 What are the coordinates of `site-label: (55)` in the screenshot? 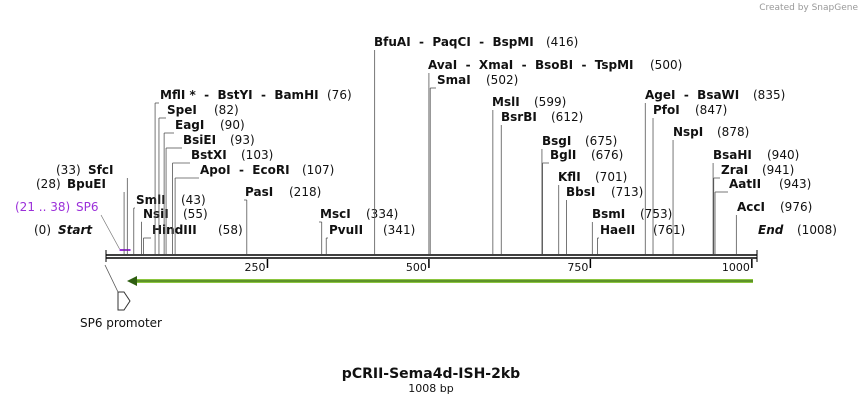 It's located at (195, 214).